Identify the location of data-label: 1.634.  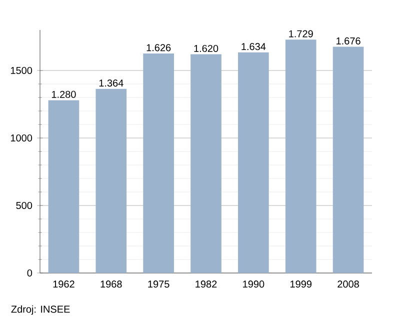
(254, 46).